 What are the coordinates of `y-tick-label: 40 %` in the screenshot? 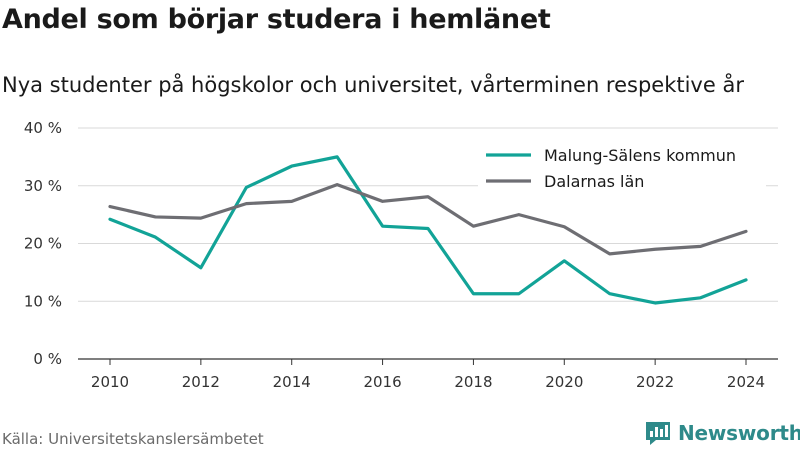 It's located at (43, 128).